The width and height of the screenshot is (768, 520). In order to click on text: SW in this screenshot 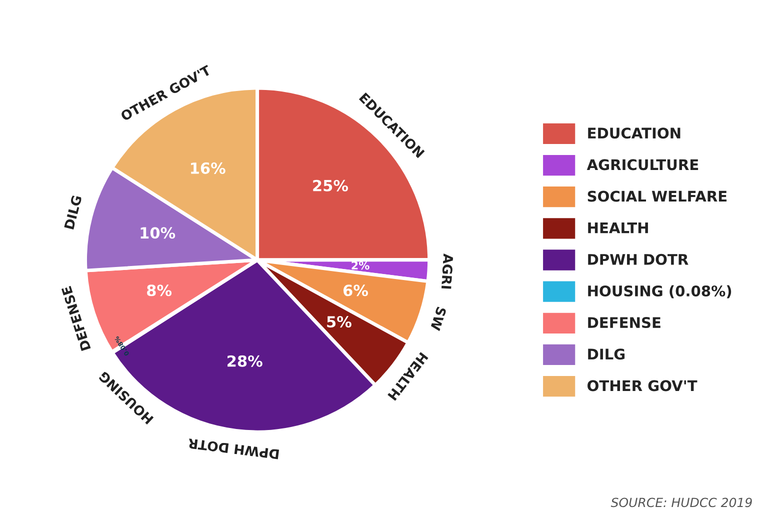, I will do `click(438, 319)`.